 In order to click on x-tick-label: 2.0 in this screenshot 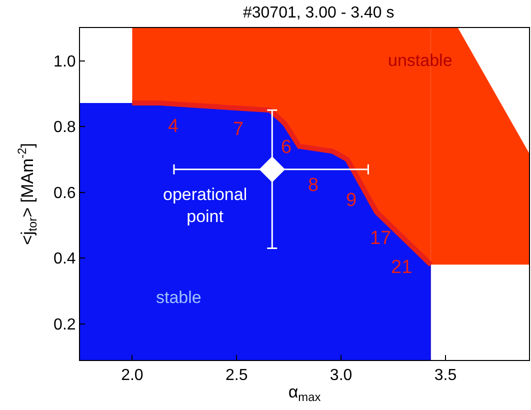, I will do `click(132, 375)`.